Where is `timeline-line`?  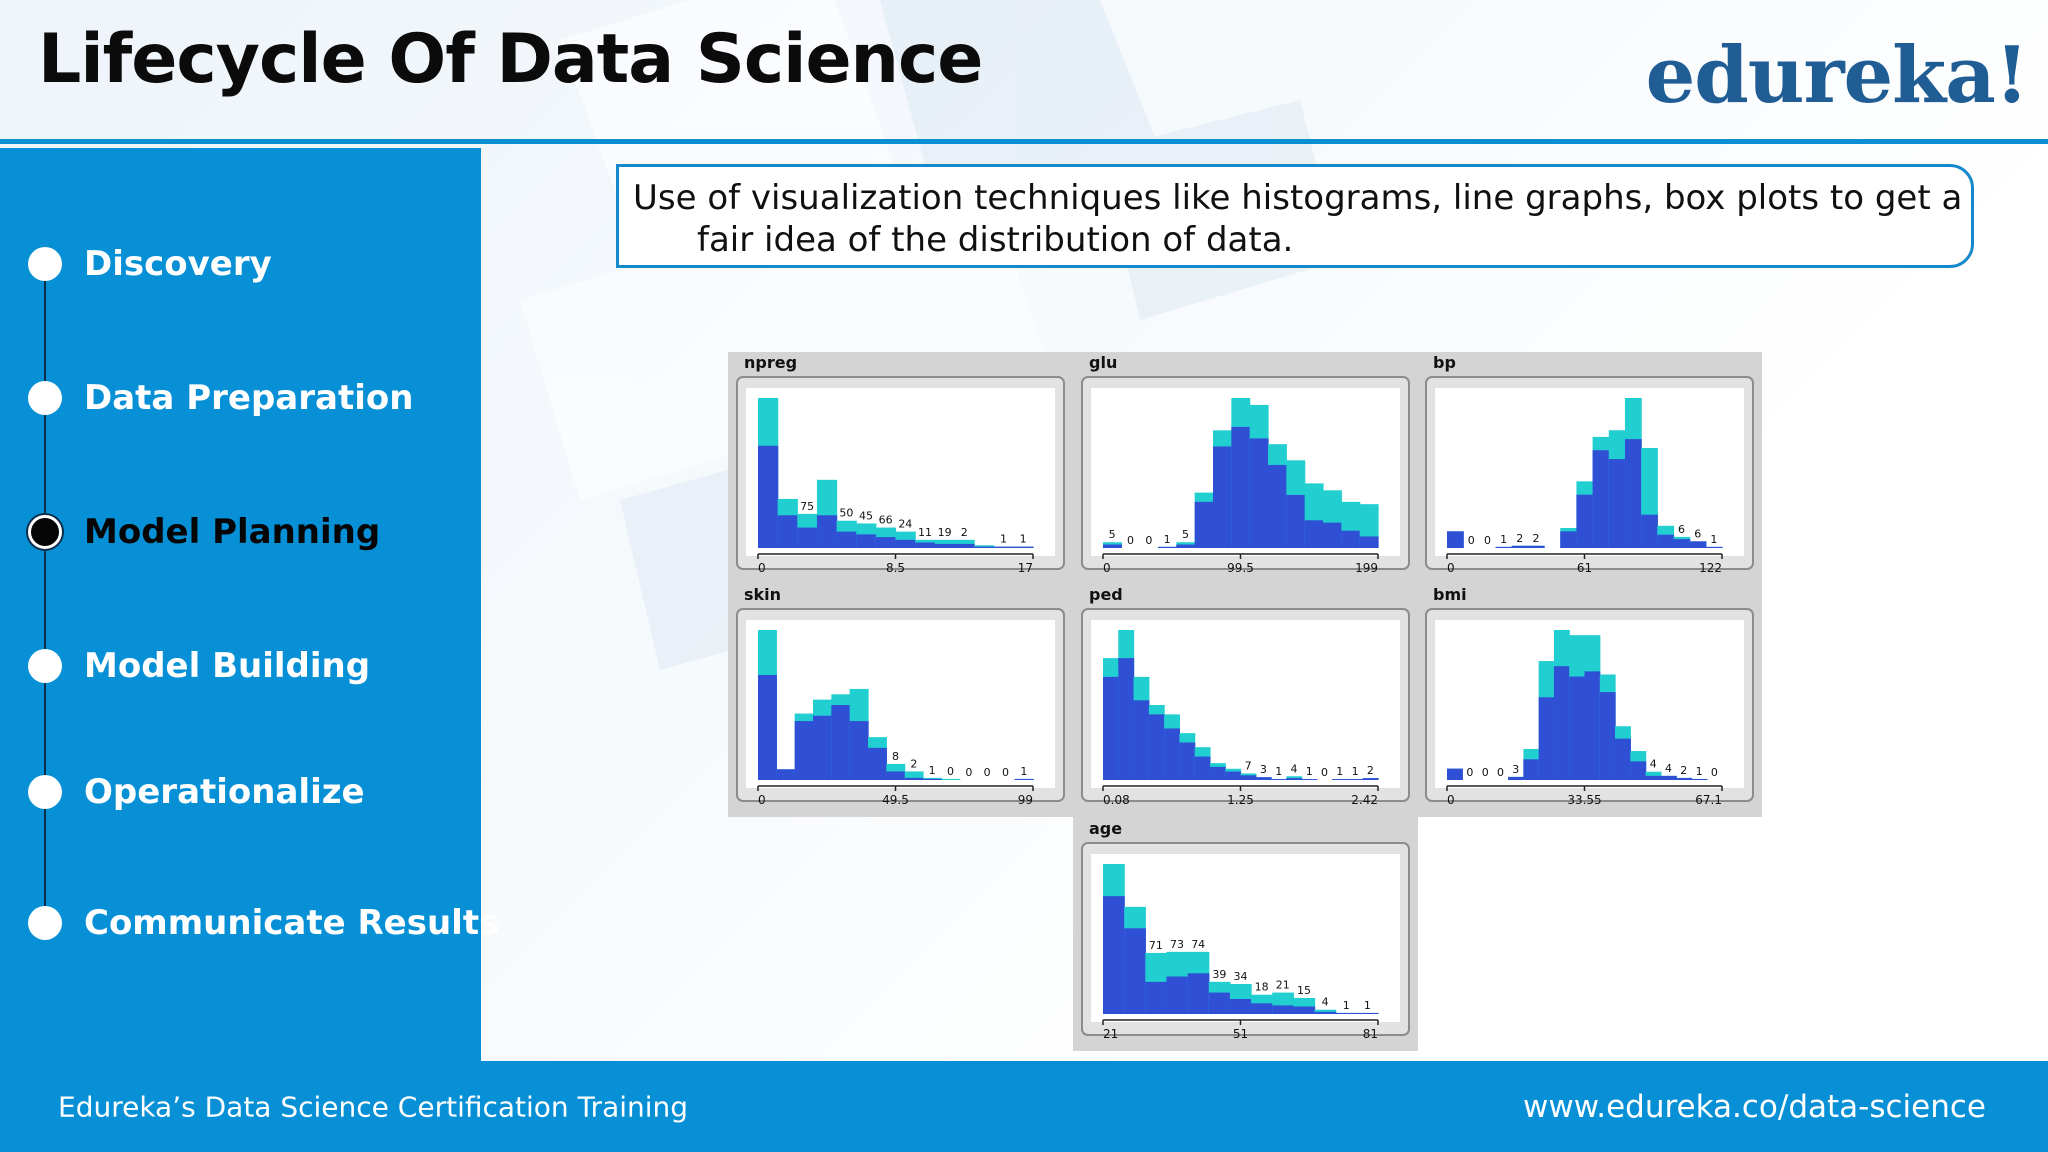 timeline-line is located at coordinates (45, 599).